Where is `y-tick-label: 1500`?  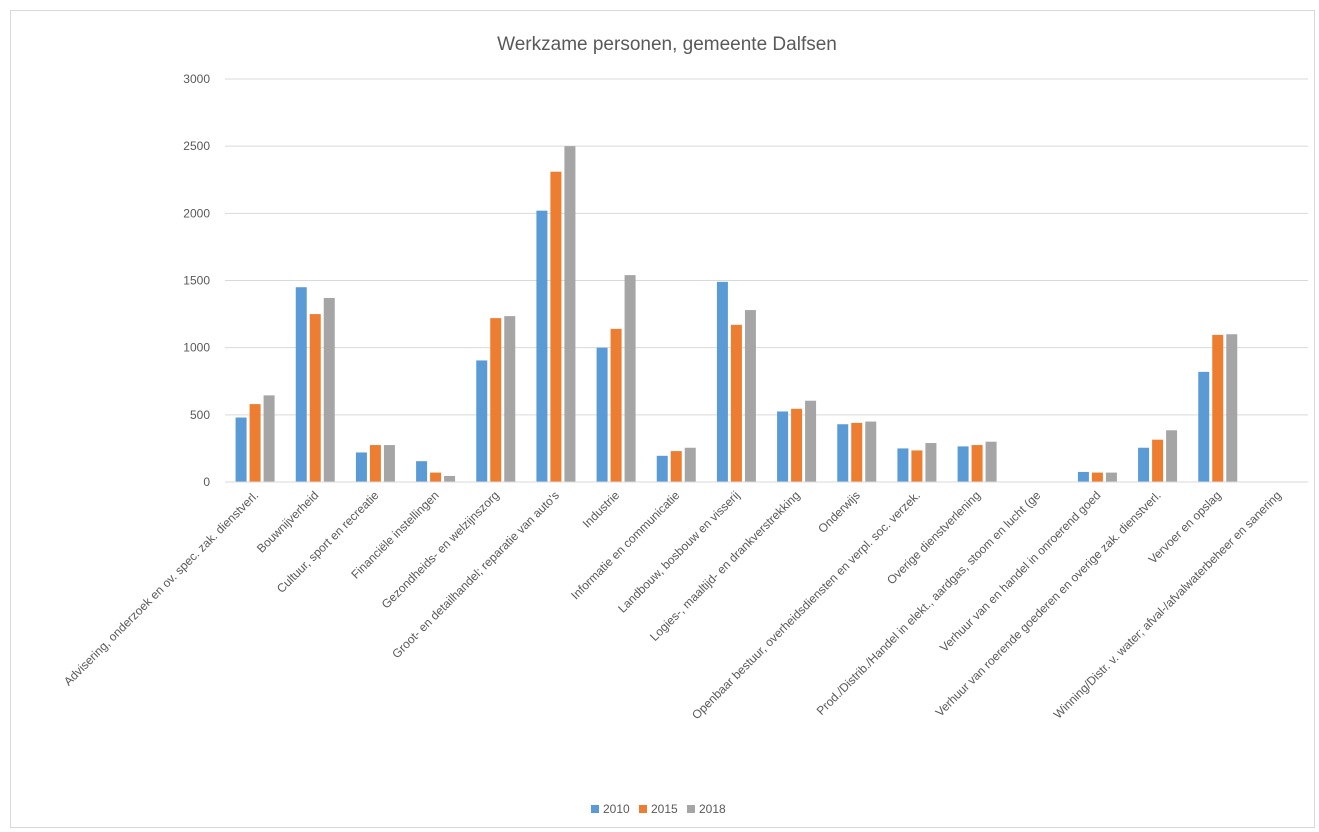 y-tick-label: 1500 is located at coordinates (196, 281).